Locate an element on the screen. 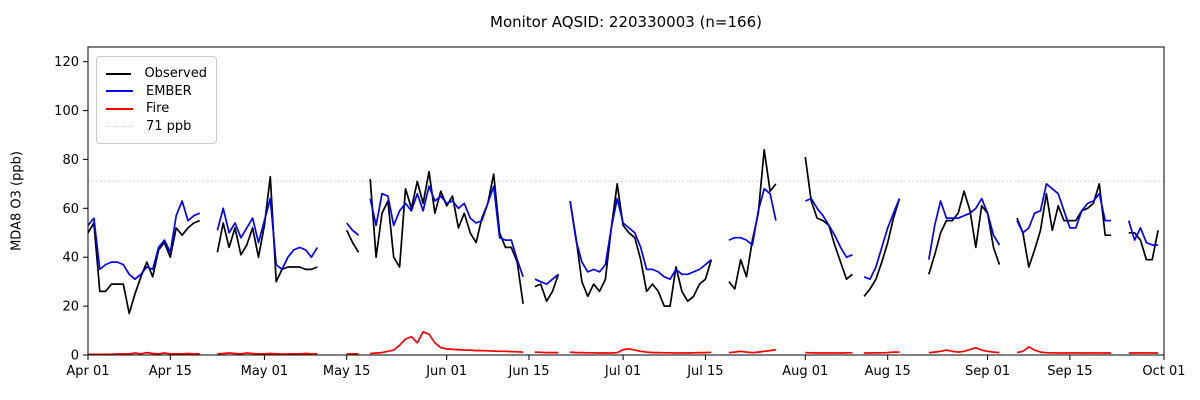  legend-item-threshold: 71 ppb is located at coordinates (156, 126).